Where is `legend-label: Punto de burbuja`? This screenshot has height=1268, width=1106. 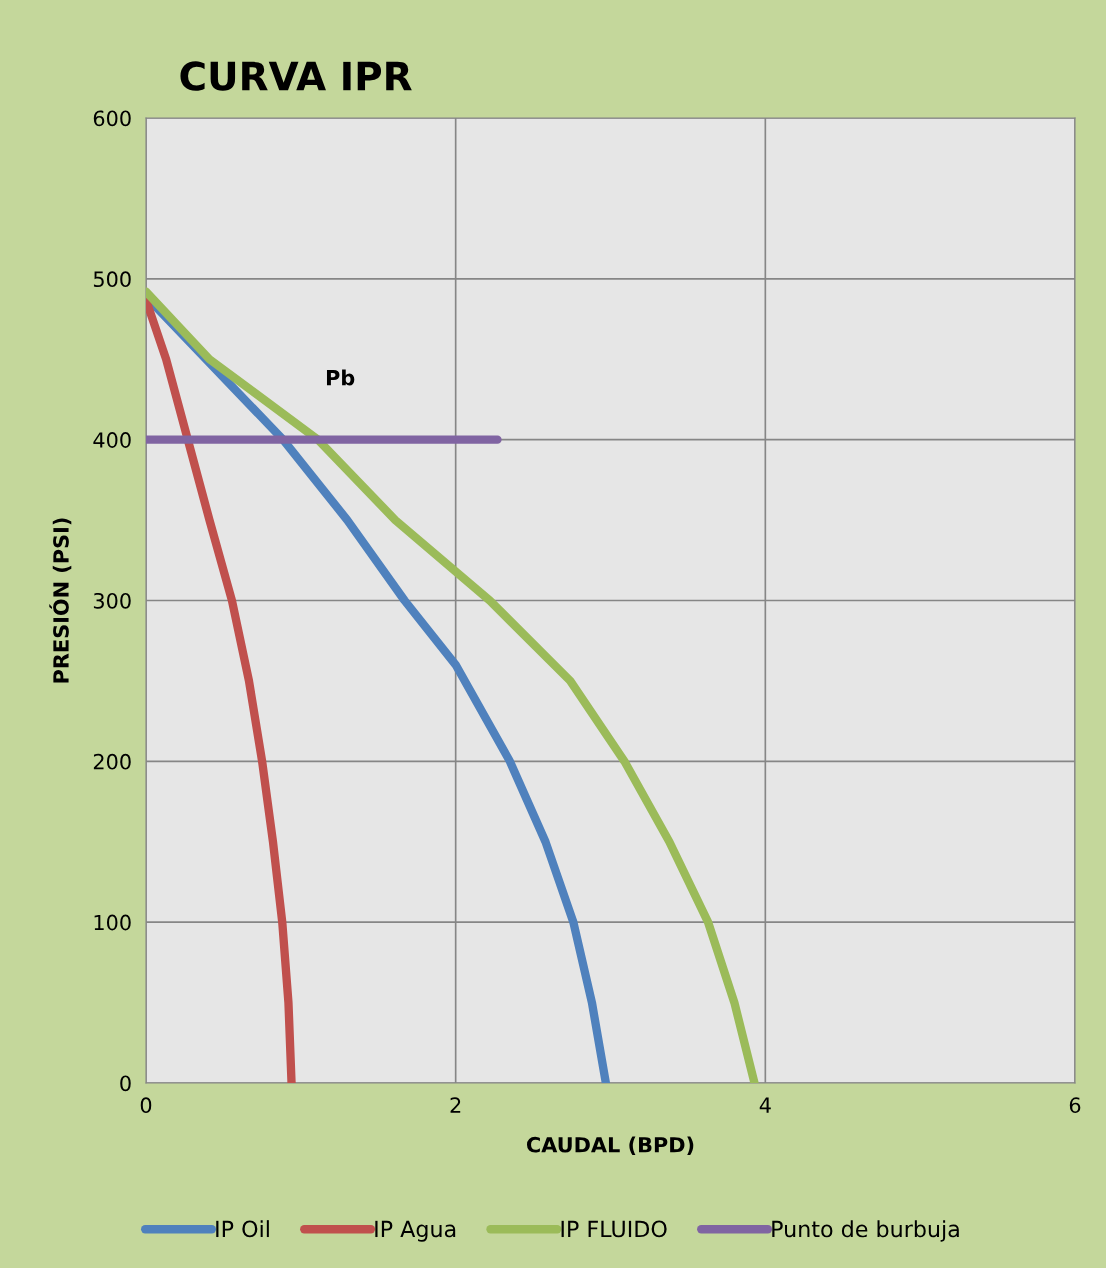
legend-label: Punto de burbuja is located at coordinates (865, 1231).